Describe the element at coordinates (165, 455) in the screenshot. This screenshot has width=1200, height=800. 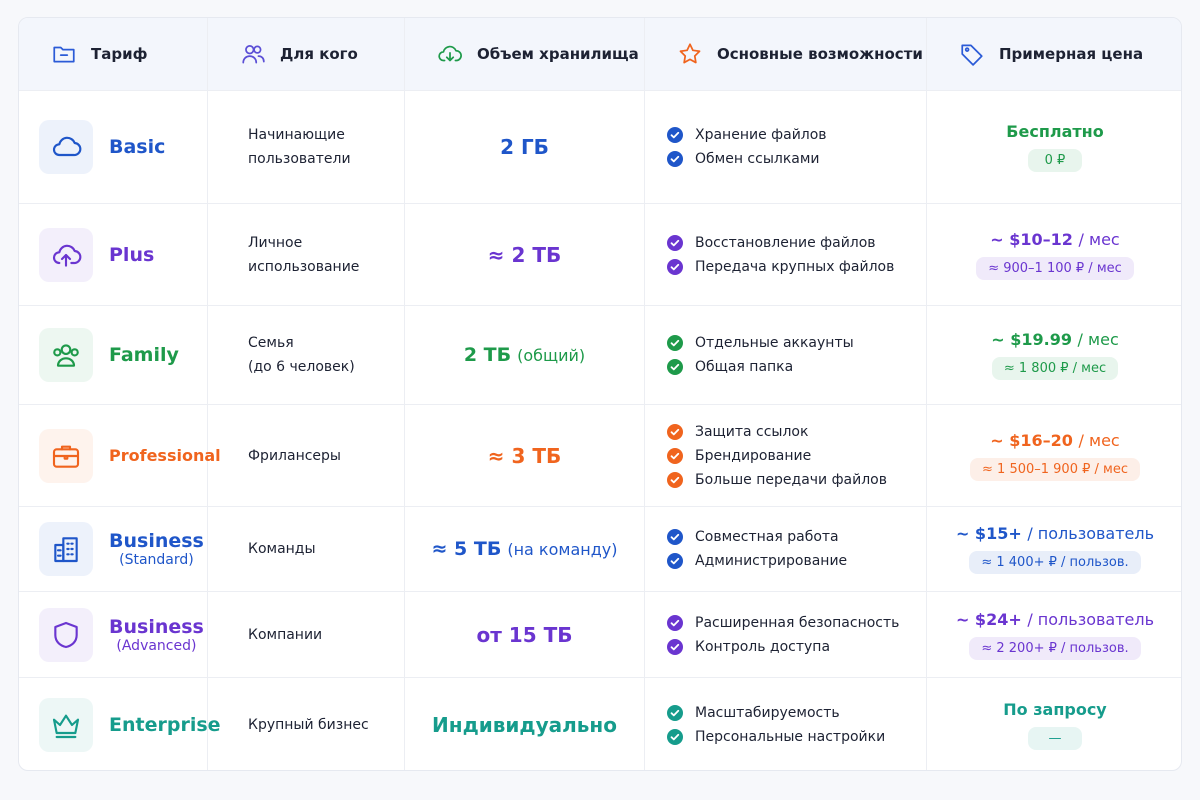
I see `plan-name: Professional` at that location.